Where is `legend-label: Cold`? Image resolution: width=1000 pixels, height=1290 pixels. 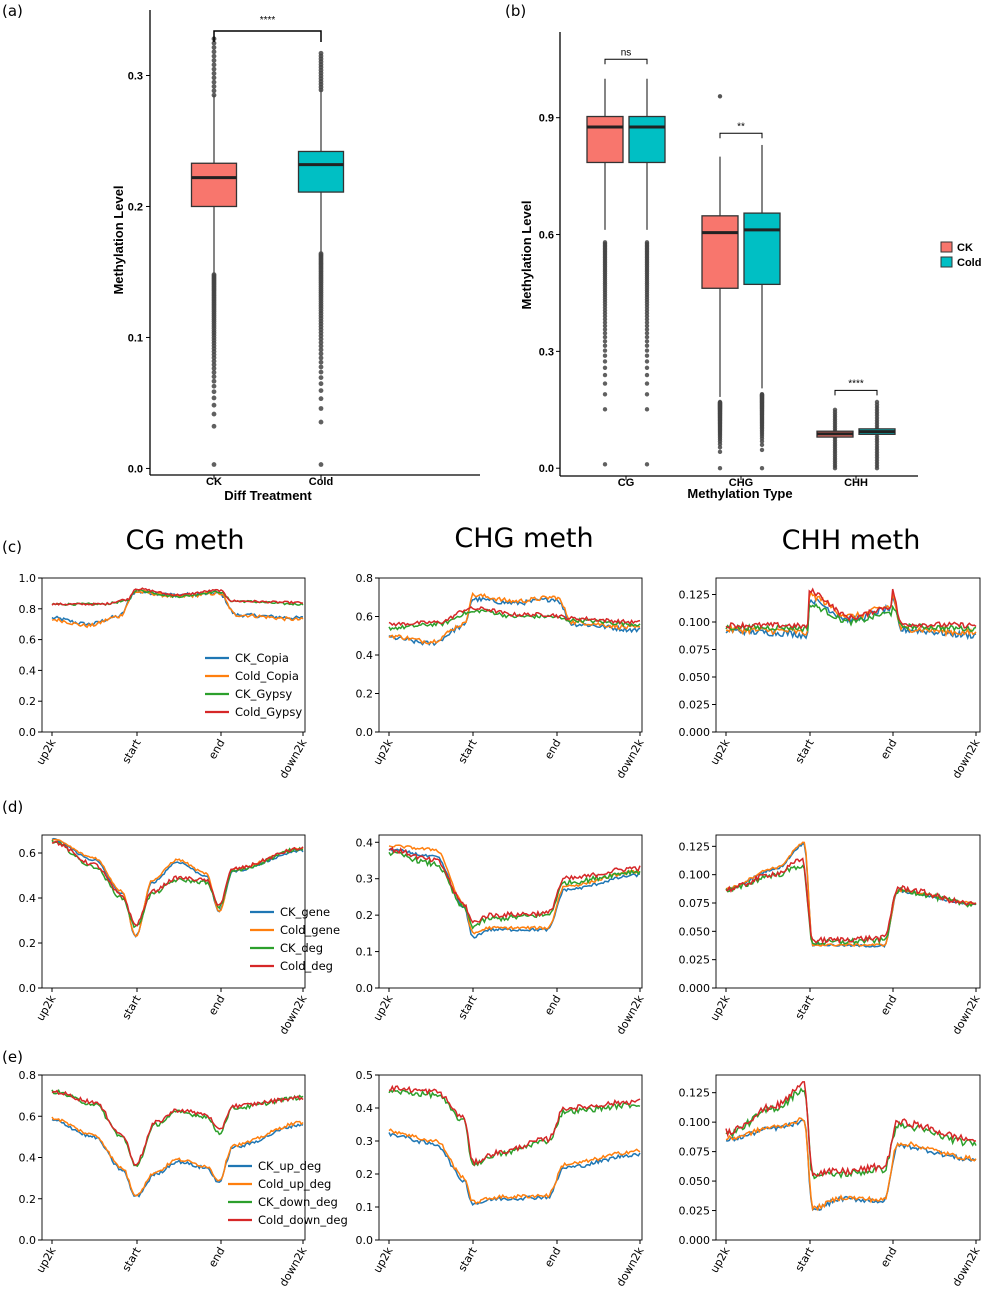 legend-label: Cold is located at coordinates (969, 263).